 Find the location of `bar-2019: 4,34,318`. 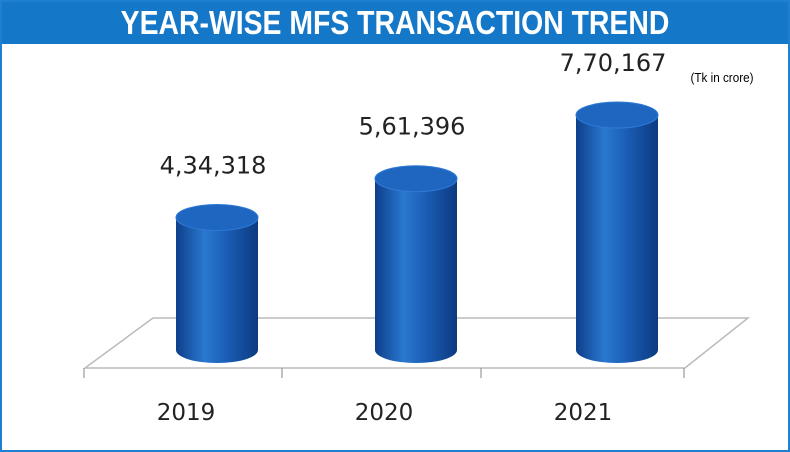

bar-2019: 4,34,318 is located at coordinates (213, 257).